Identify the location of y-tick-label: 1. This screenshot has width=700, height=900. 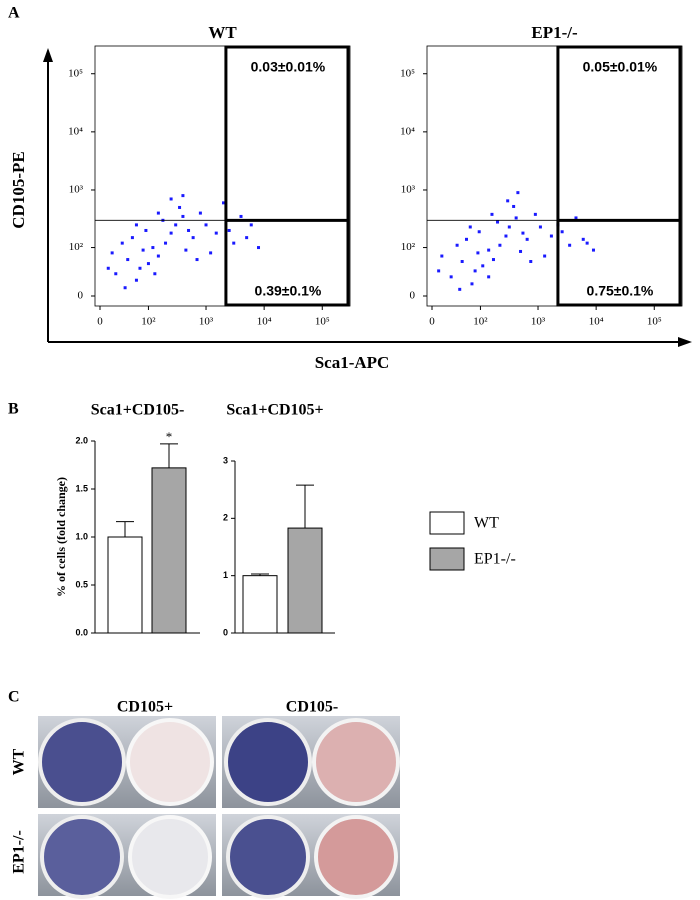
(225, 575).